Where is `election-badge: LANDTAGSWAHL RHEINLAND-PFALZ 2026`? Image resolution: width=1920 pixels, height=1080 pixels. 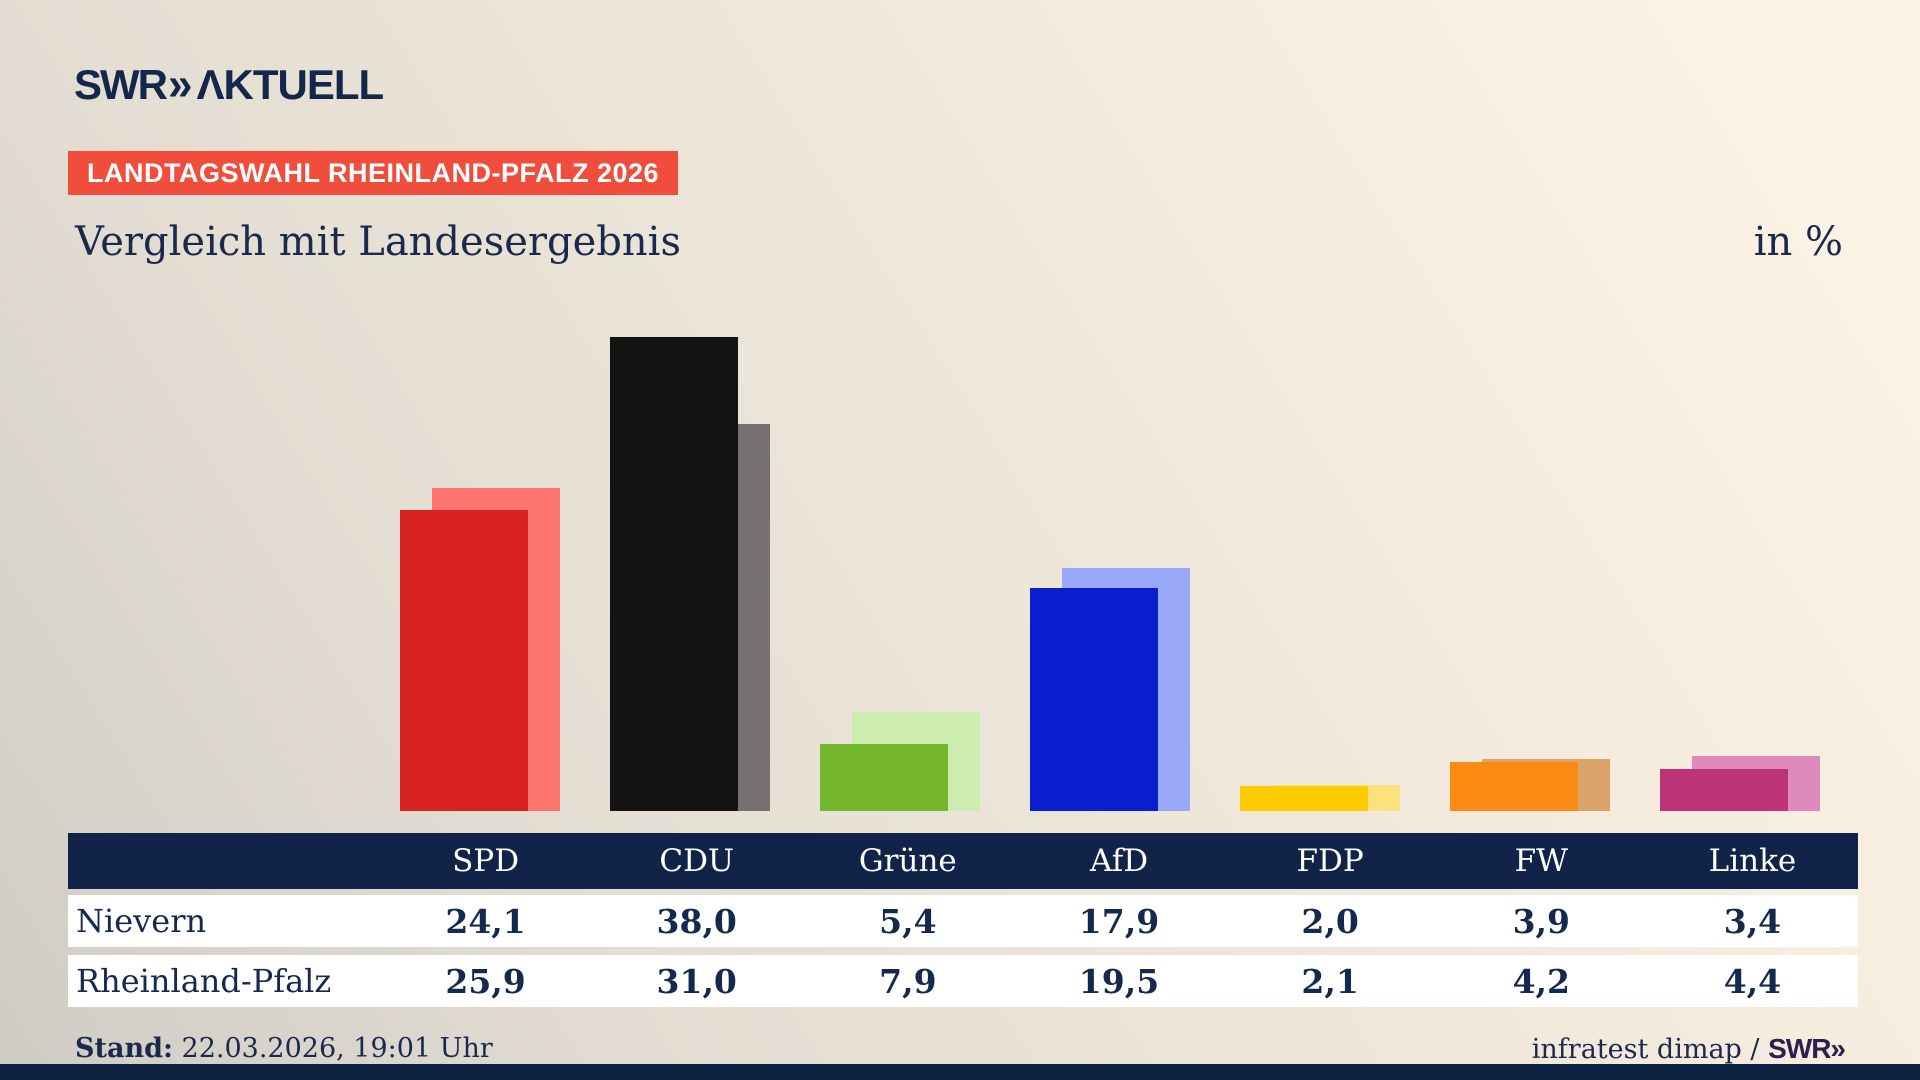 election-badge: LANDTAGSWAHL RHEINLAND-PFALZ 2026 is located at coordinates (373, 173).